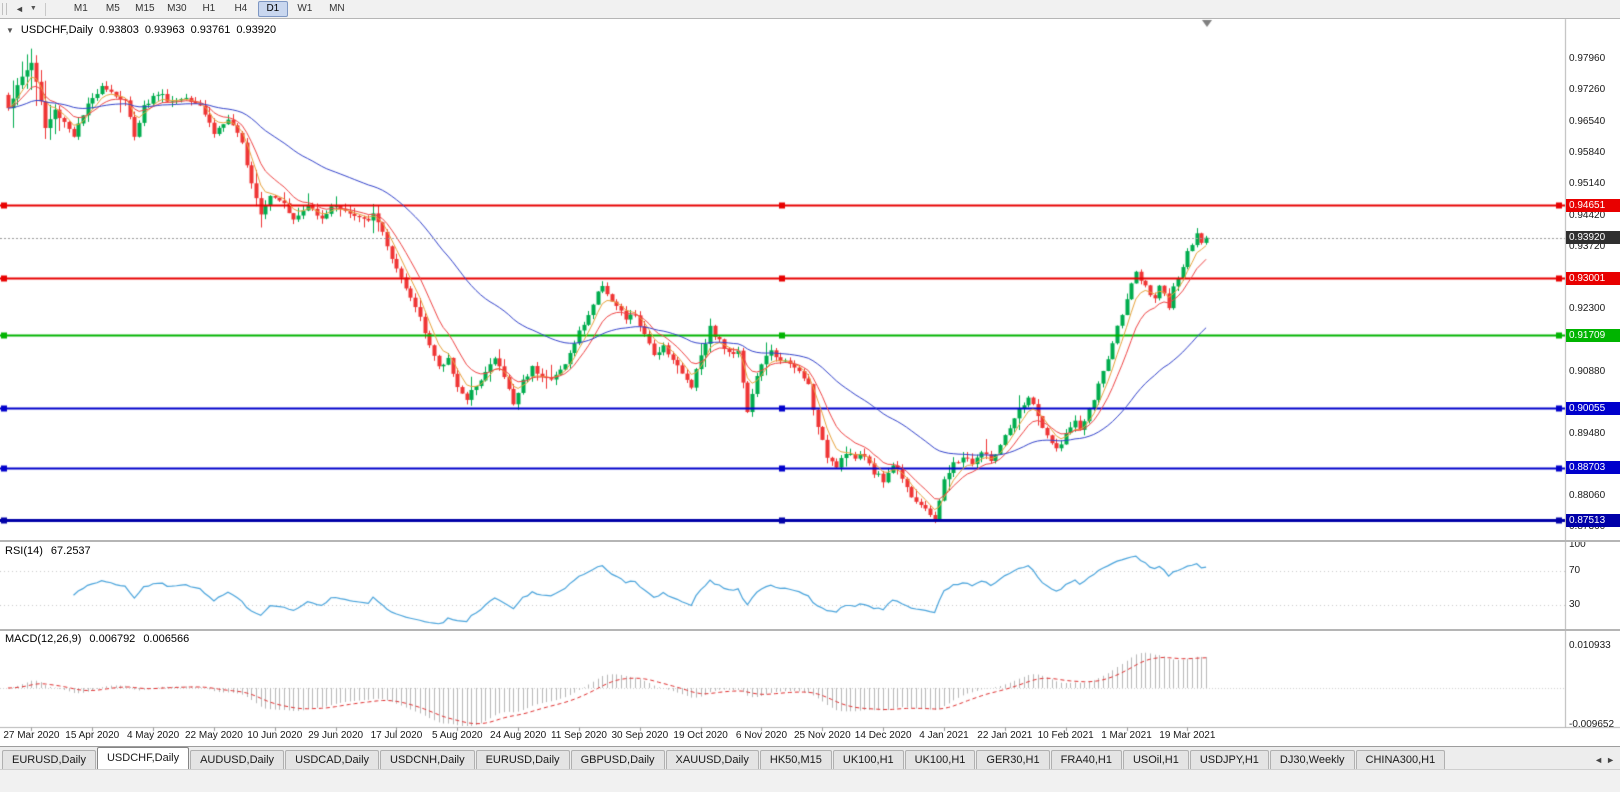 Image resolution: width=1620 pixels, height=792 pixels. I want to click on chart-tab-usdcad: USDCAD,Daily, so click(332, 759).